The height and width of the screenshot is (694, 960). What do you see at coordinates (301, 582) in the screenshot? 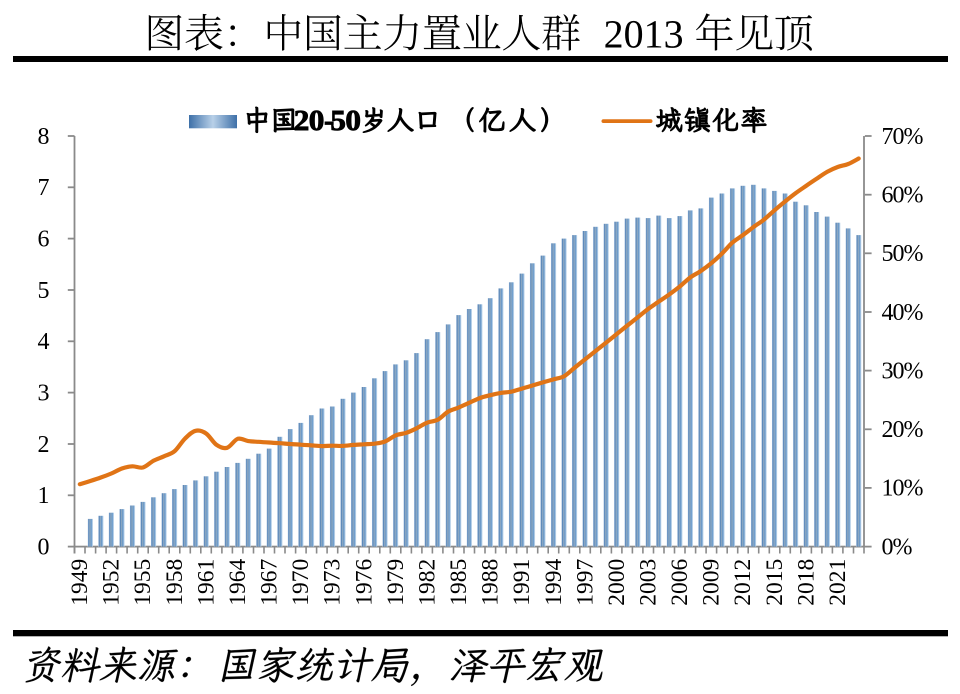
I see `svg-text: 1970` at bounding box center [301, 582].